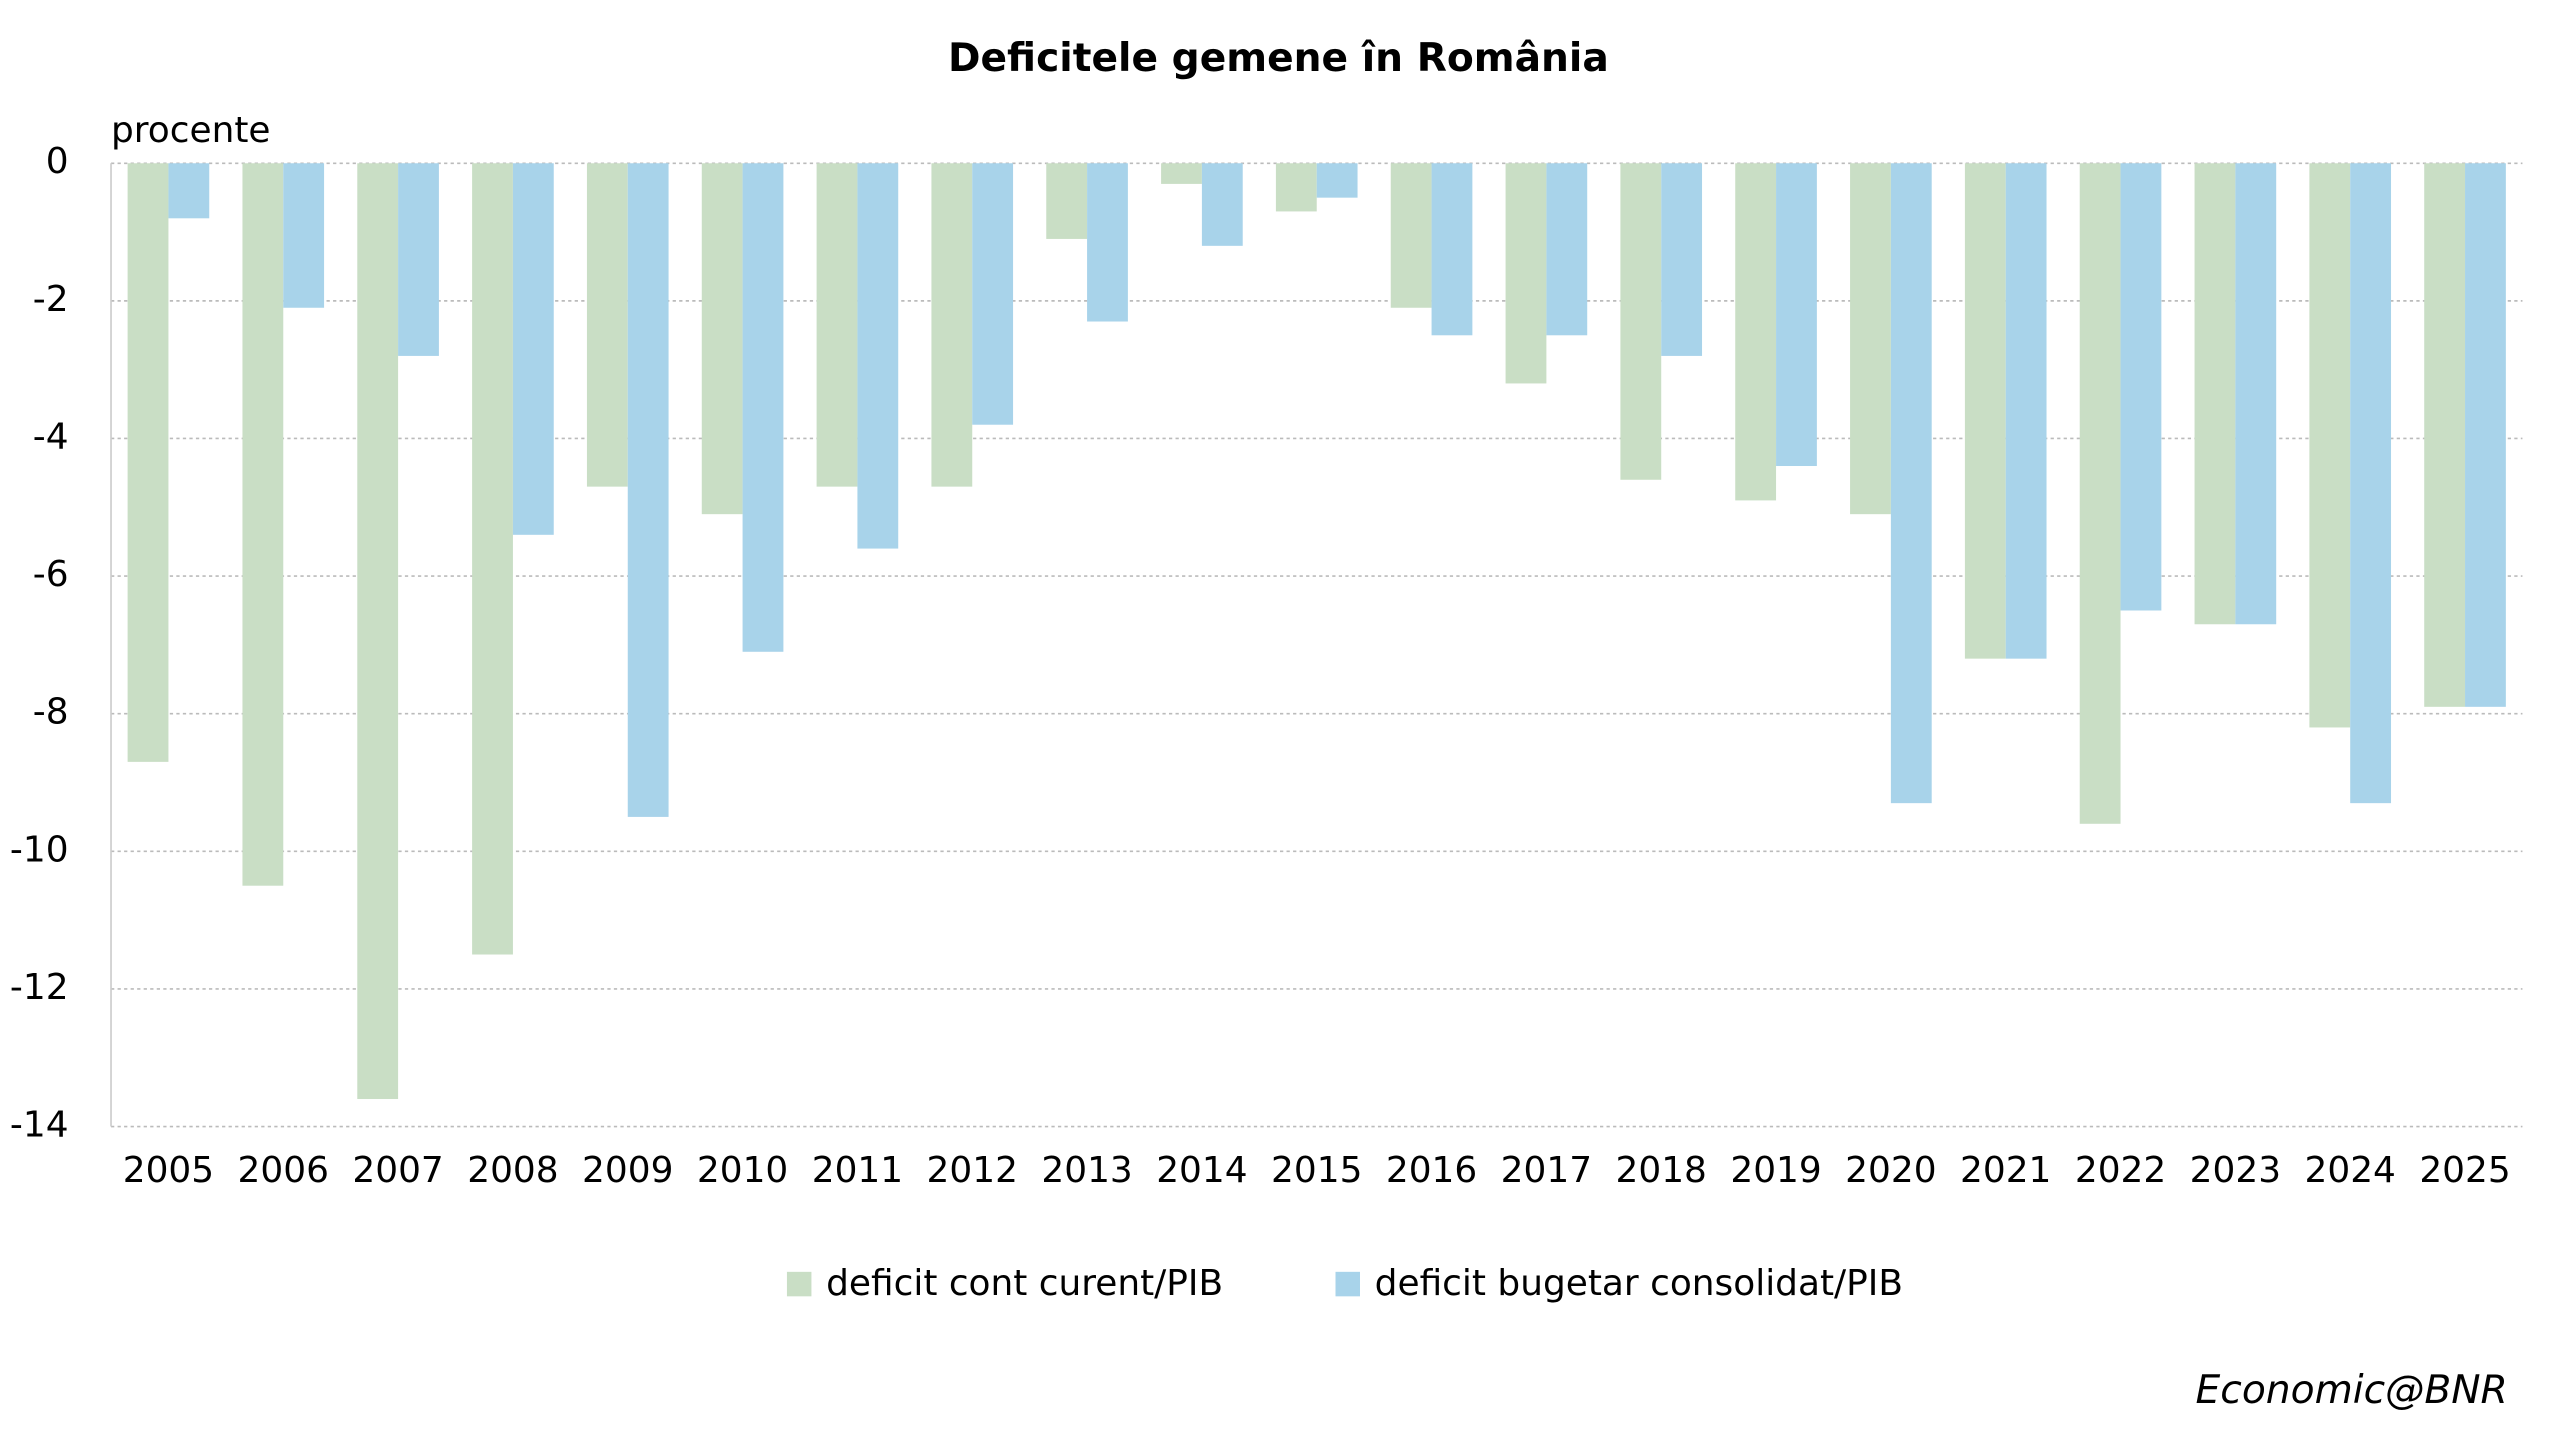  I want to click on x-tick-label: 2016, so click(1431, 1170).